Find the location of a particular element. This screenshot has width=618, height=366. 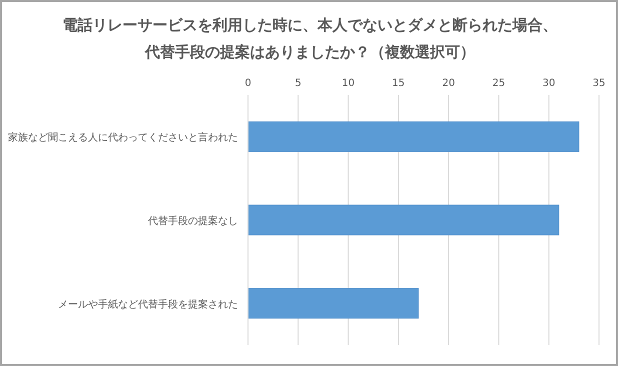

y-tick-label: メールや手紙など代替手段を提案された is located at coordinates (148, 304).